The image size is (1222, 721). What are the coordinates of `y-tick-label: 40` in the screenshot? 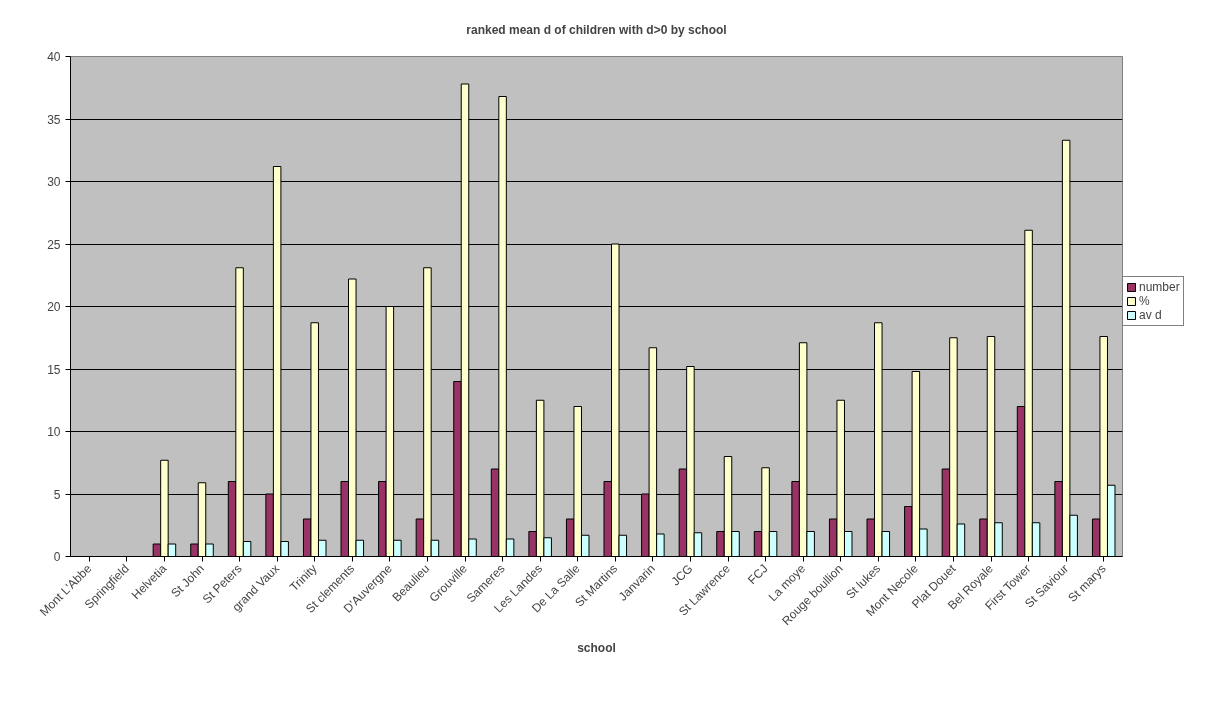 It's located at (54, 57).